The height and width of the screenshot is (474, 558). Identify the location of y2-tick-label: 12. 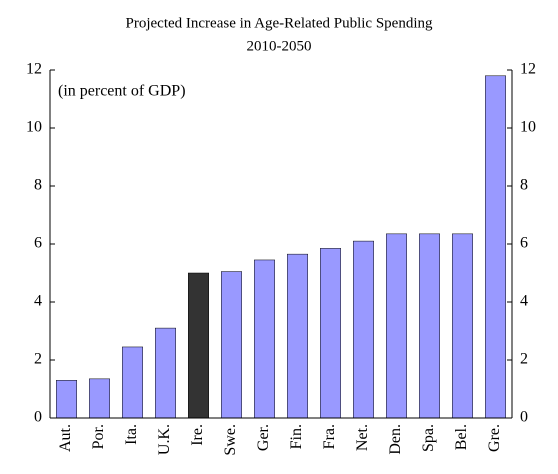
(528, 69).